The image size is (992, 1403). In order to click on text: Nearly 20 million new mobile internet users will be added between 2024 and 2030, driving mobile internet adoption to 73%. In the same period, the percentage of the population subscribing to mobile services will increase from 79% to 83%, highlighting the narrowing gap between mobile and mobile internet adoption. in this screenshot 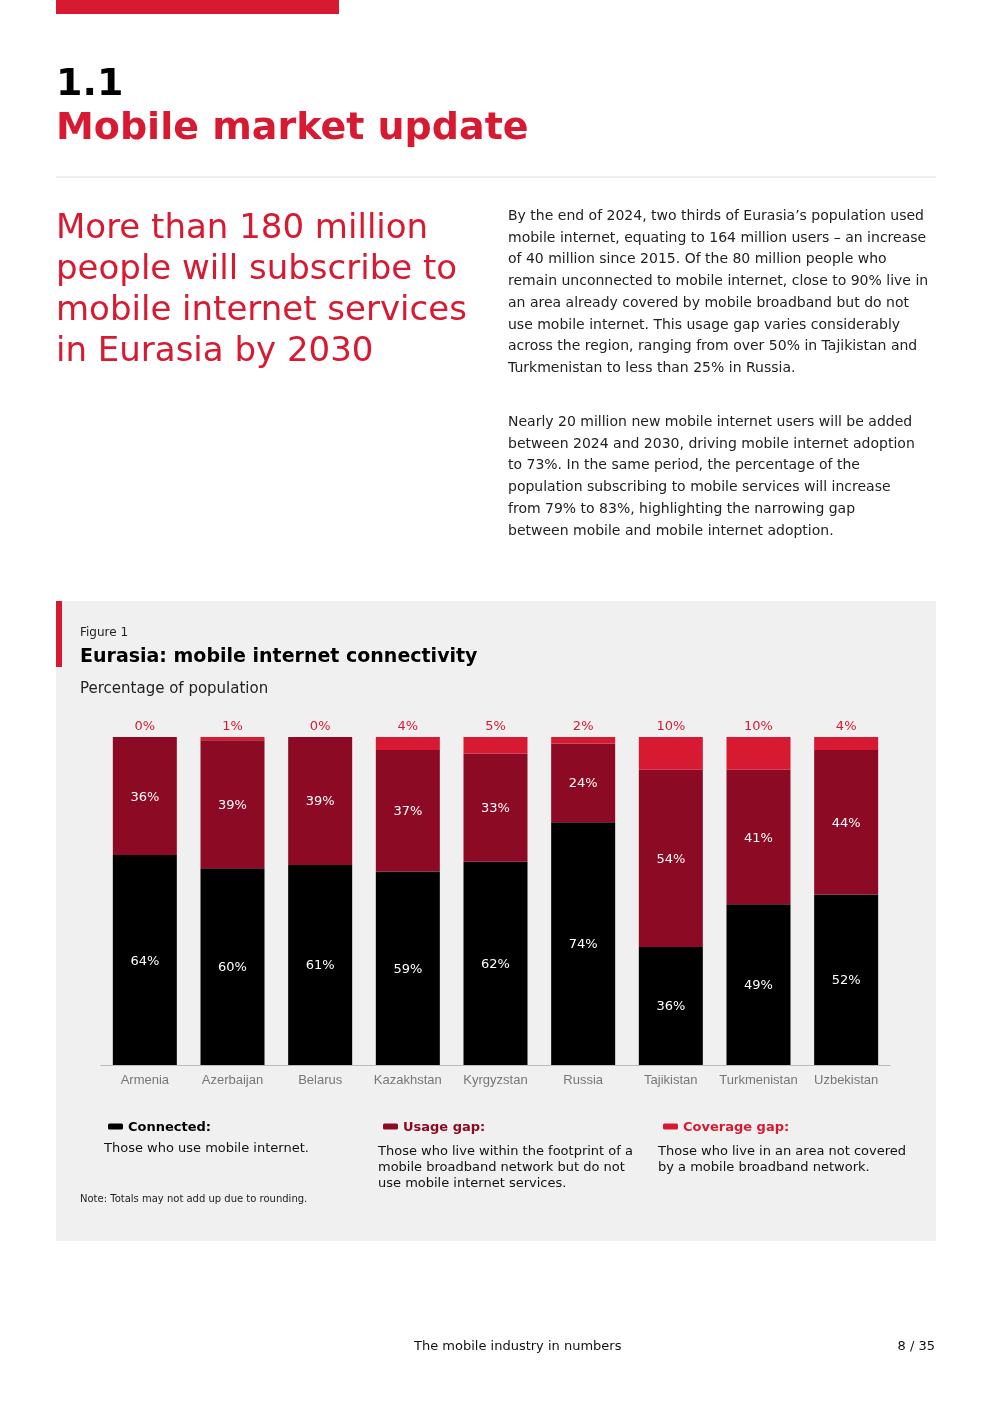, I will do `click(712, 476)`.